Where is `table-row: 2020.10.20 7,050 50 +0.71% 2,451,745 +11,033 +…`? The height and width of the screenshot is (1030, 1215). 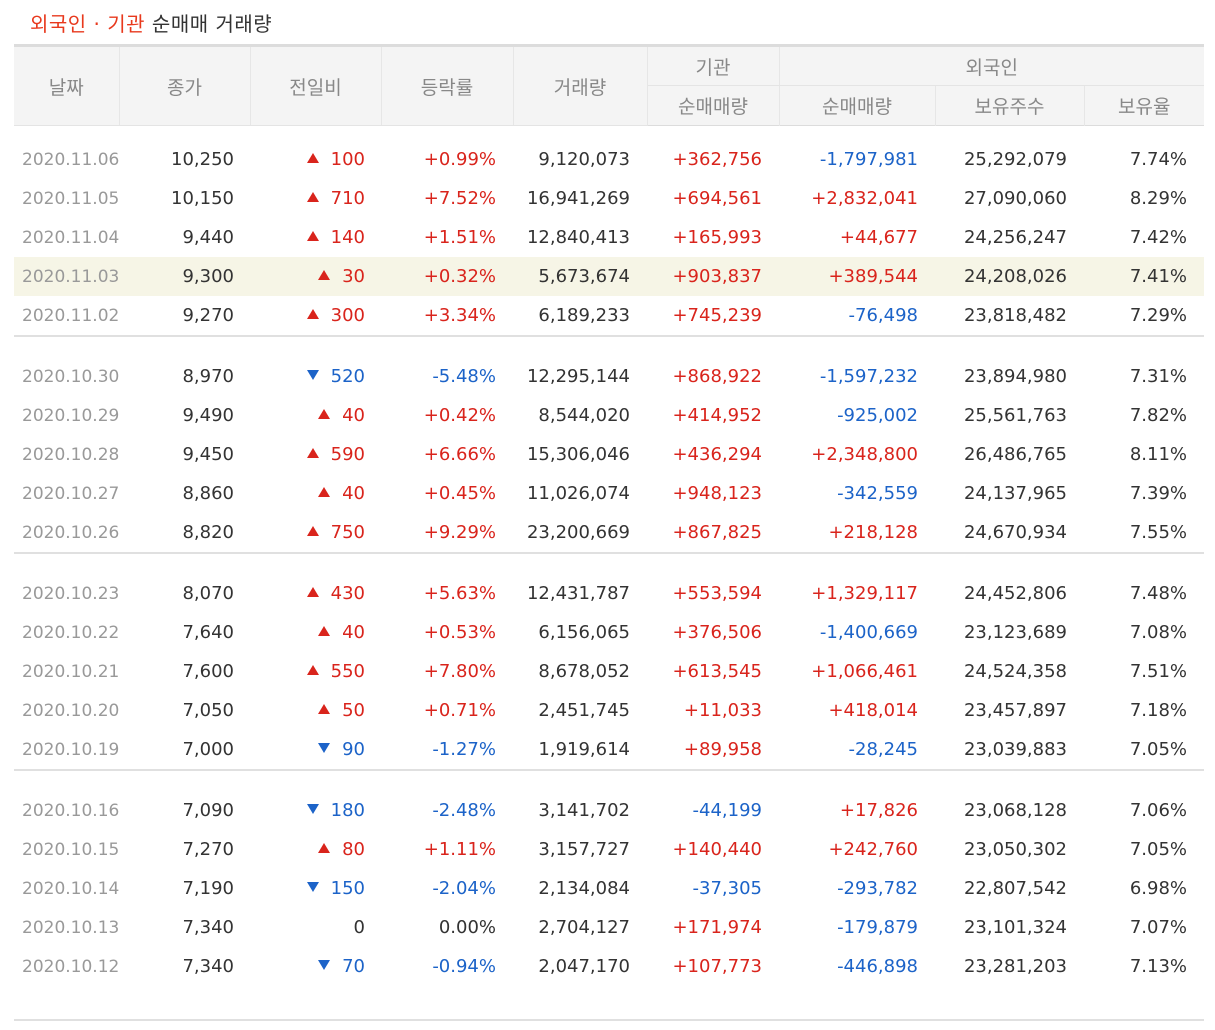 table-row: 2020.10.20 7,050 50 +0.71% 2,451,745 +11,033 +… is located at coordinates (609, 710).